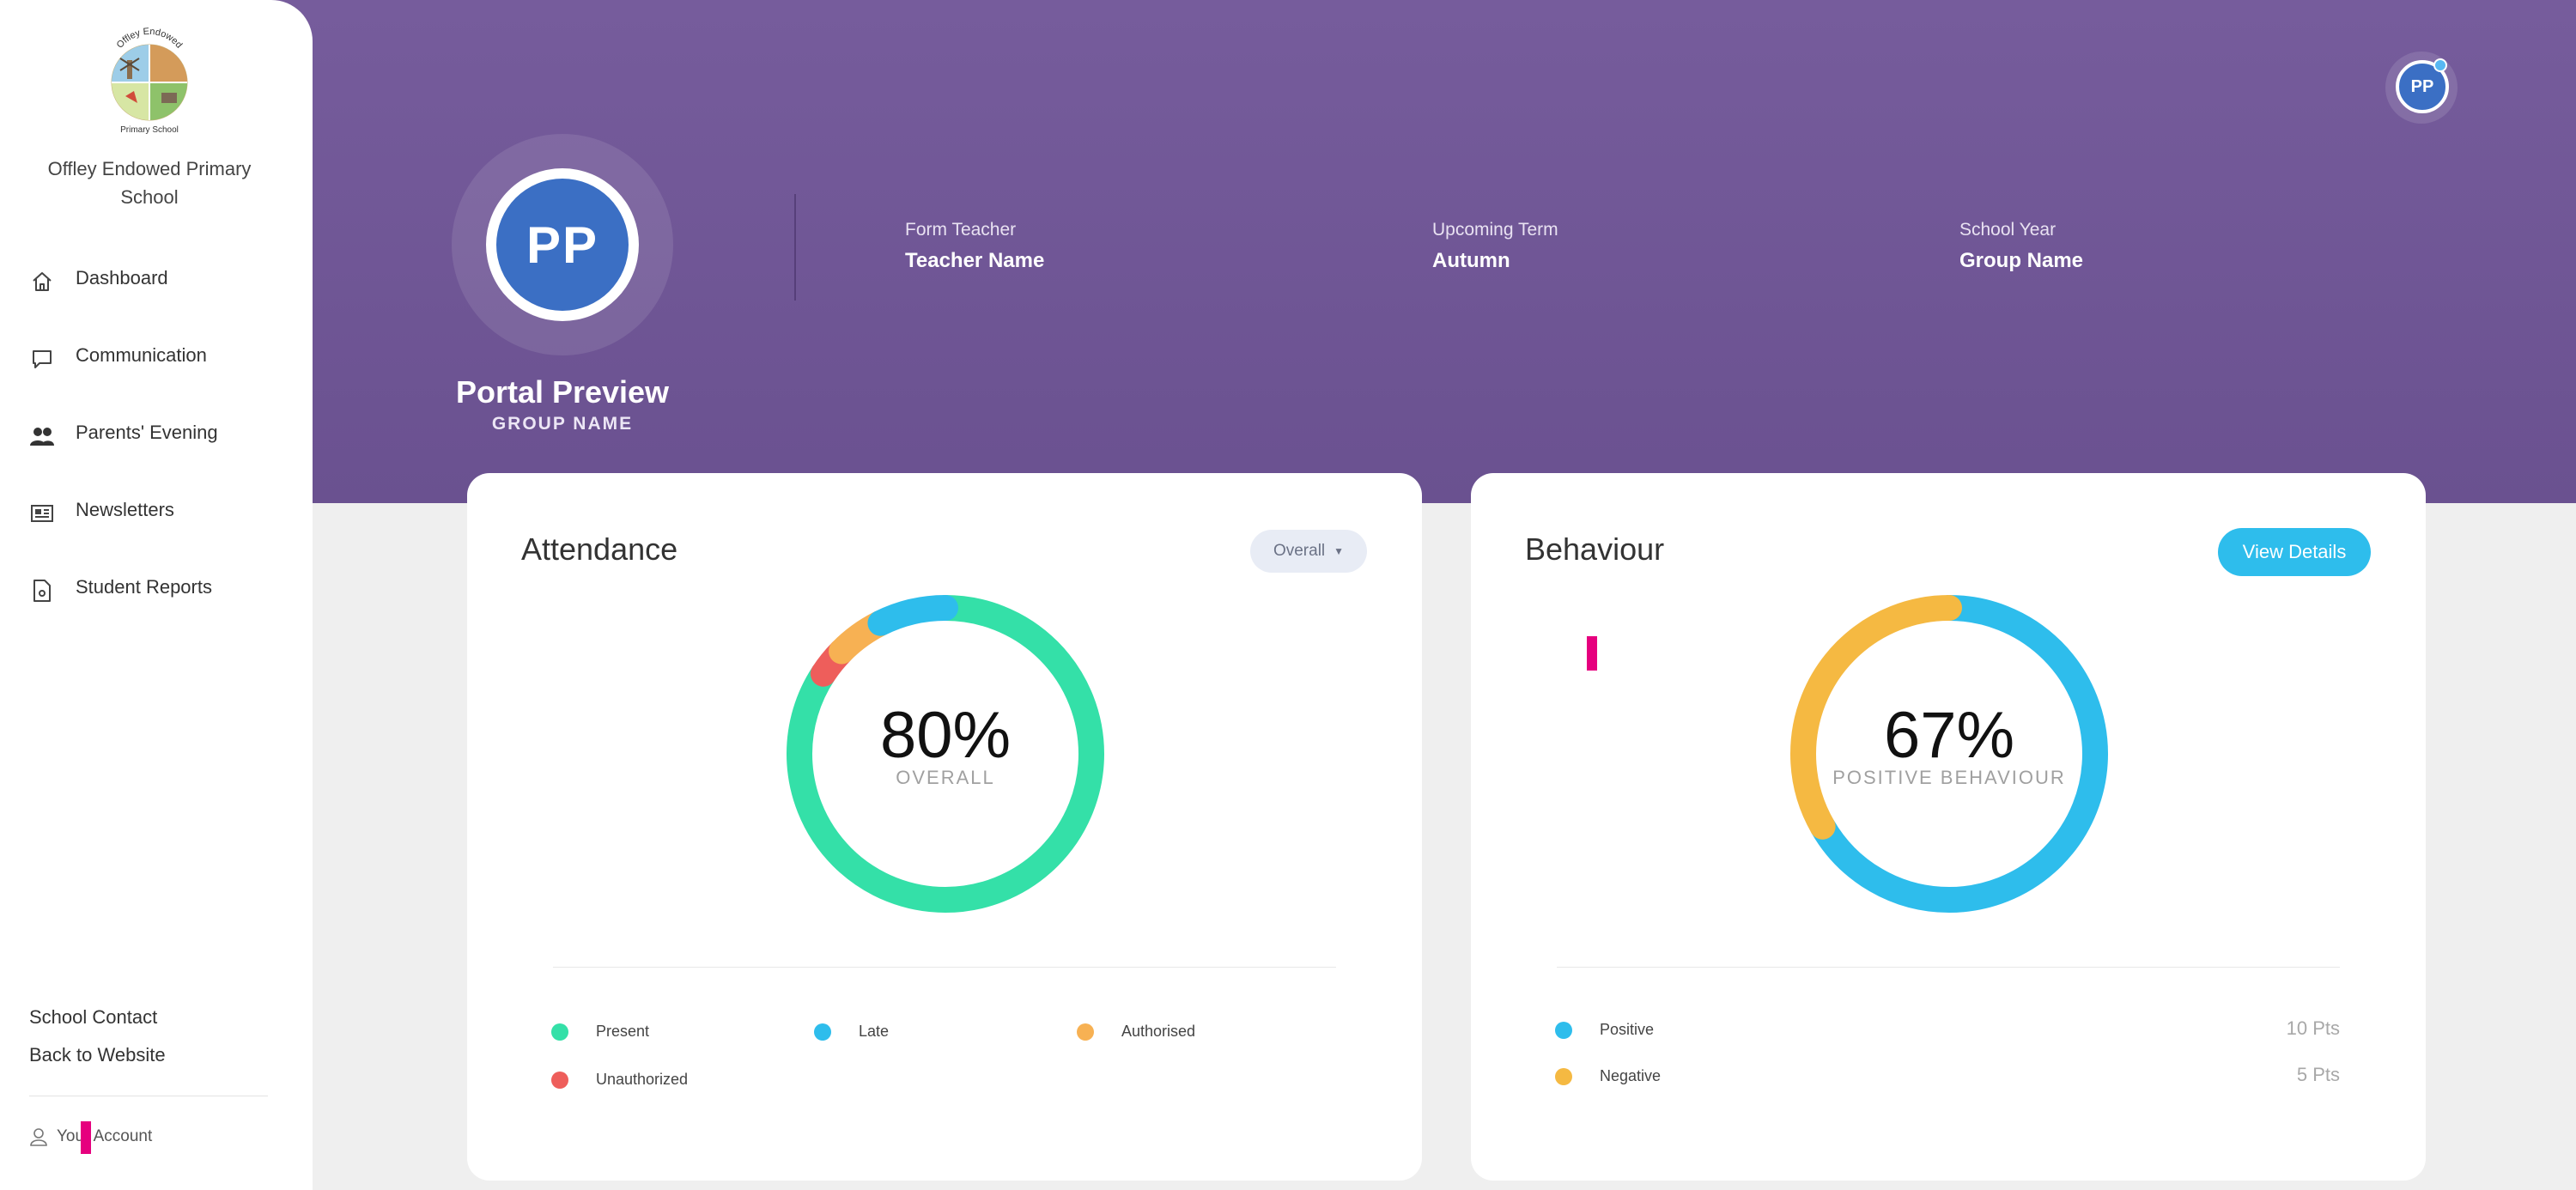 Image resolution: width=2576 pixels, height=1190 pixels. I want to click on school-logo: Offley Endowed Primary School, so click(149, 81).